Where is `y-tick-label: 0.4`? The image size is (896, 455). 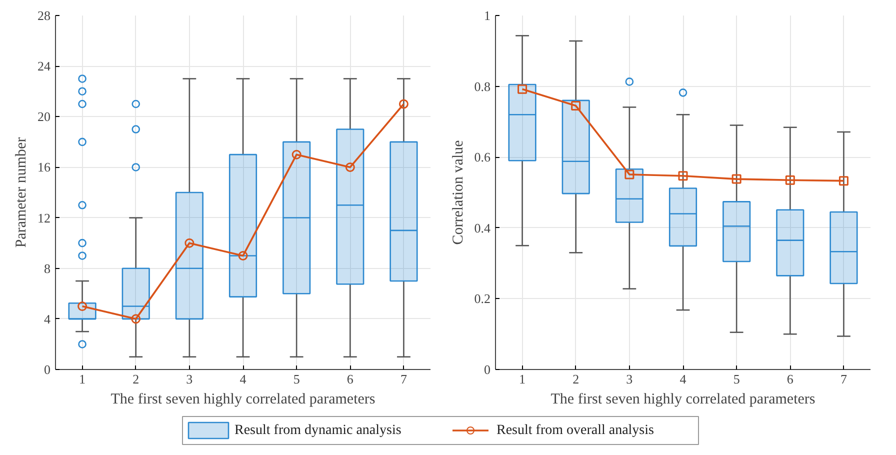 y-tick-label: 0.4 is located at coordinates (482, 228).